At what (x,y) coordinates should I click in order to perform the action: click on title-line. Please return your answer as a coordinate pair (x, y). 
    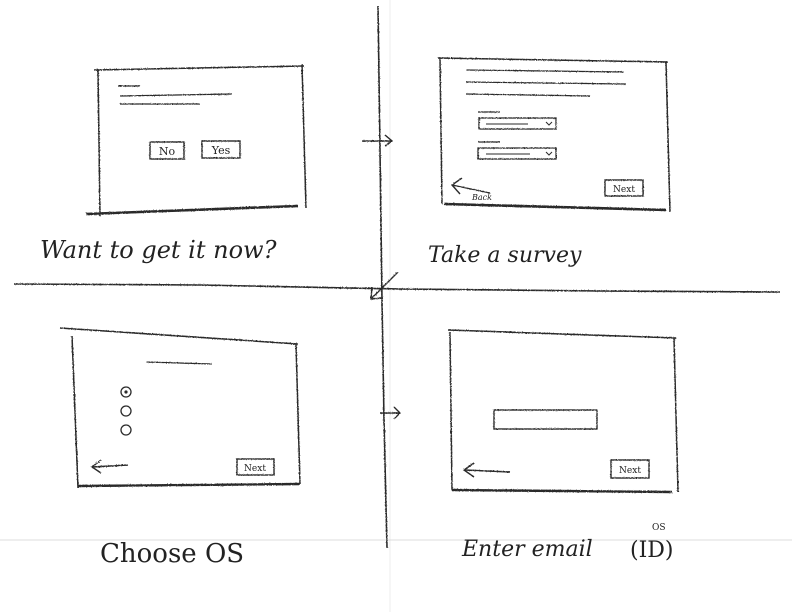
    Looking at the image, I should click on (179, 363).